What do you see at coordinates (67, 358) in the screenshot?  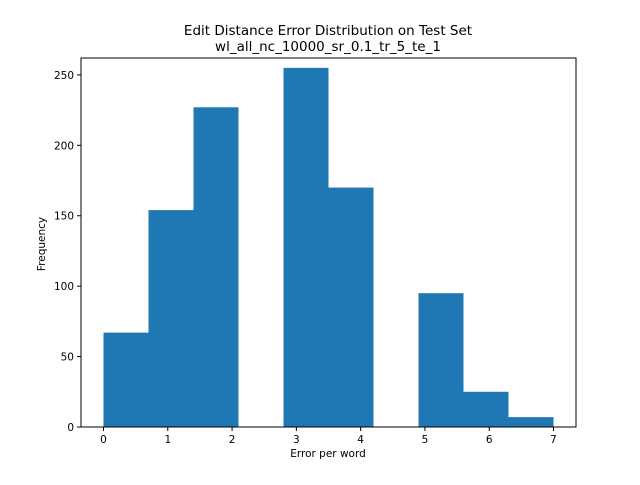 I see `y-tick-label: 50` at bounding box center [67, 358].